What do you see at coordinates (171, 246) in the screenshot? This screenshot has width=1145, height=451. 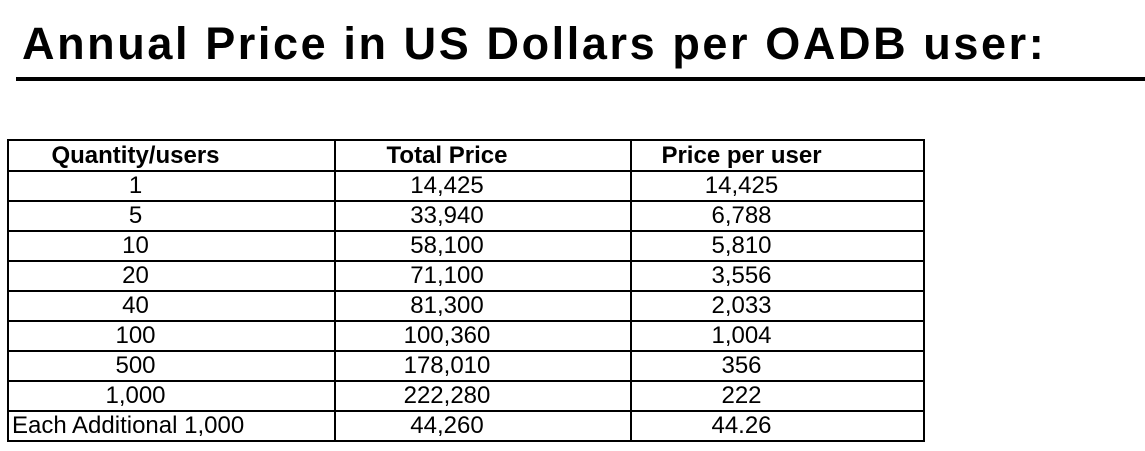 I see `table-cell: 10` at bounding box center [171, 246].